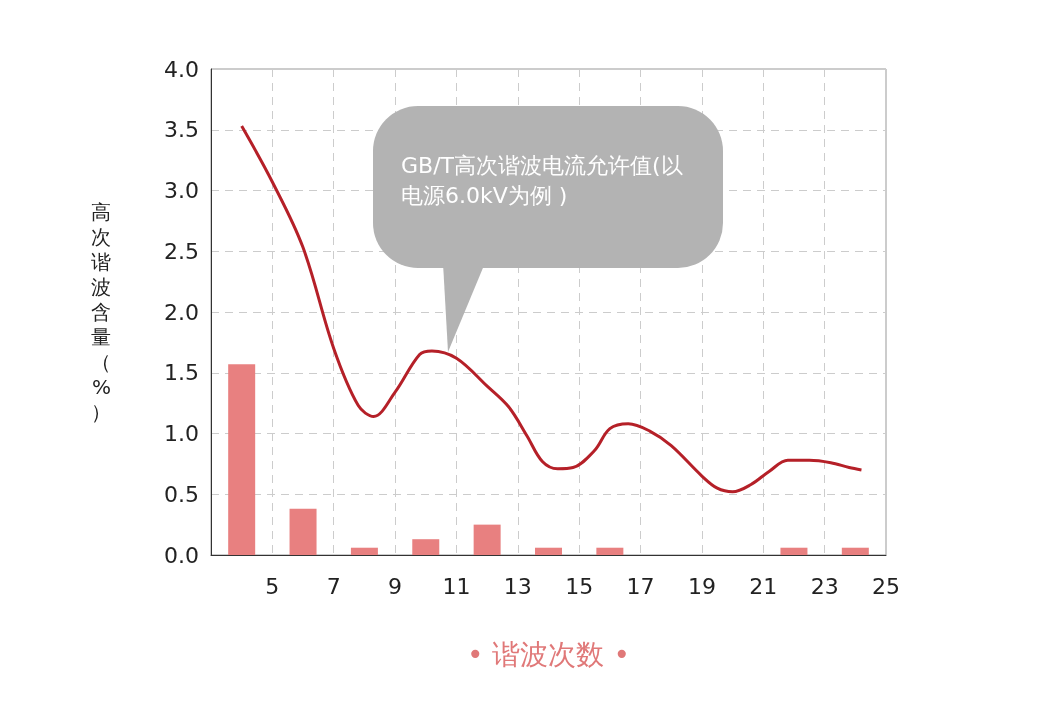  What do you see at coordinates (824, 586) in the screenshot?
I see `x-tick-label: 23` at bounding box center [824, 586].